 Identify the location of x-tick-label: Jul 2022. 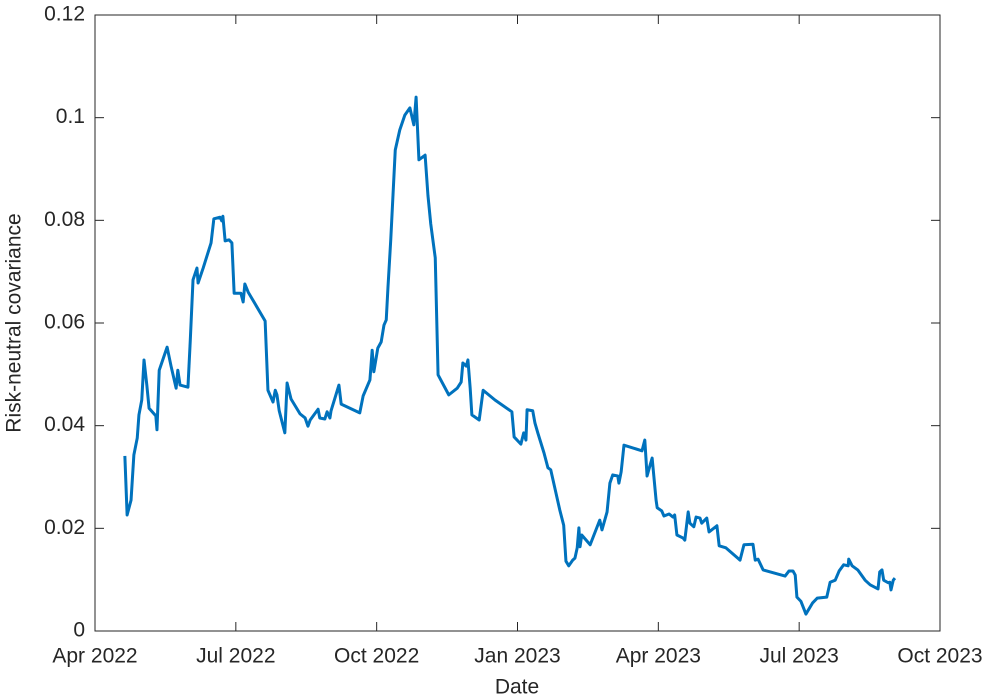
(235, 656).